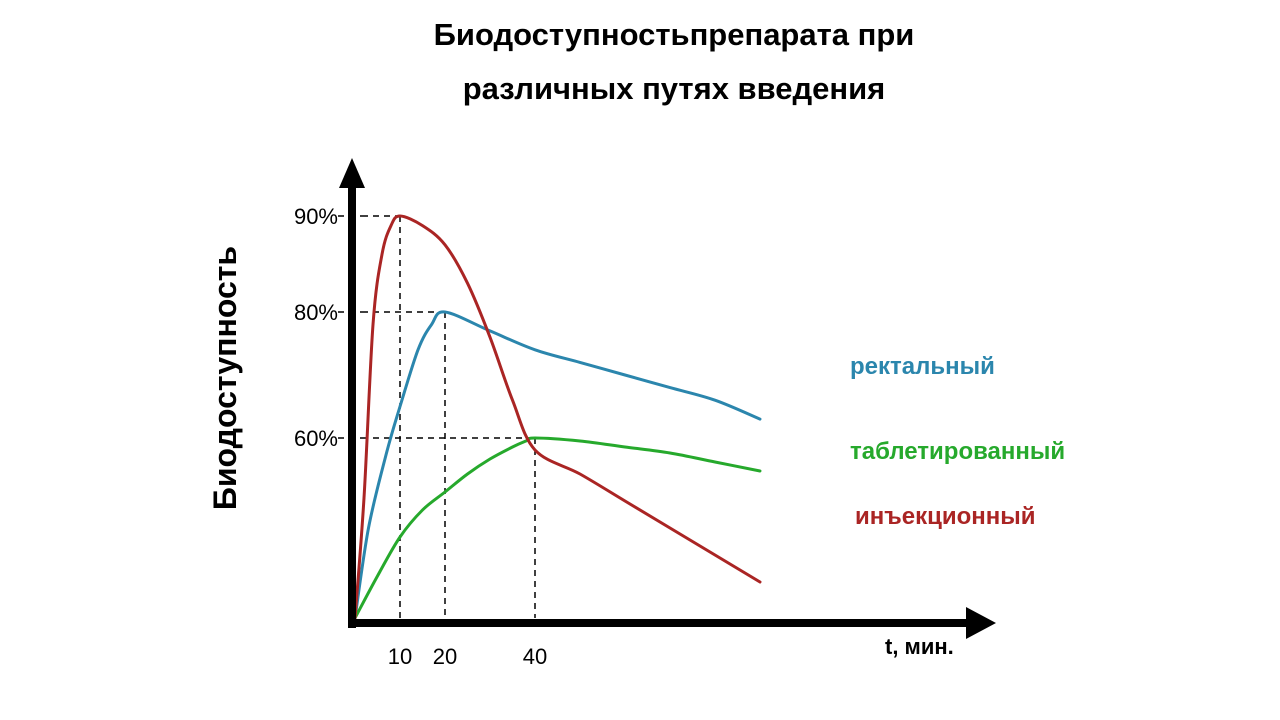 The image size is (1280, 720). What do you see at coordinates (981, 623) in the screenshot?
I see `x-axis-arrow` at bounding box center [981, 623].